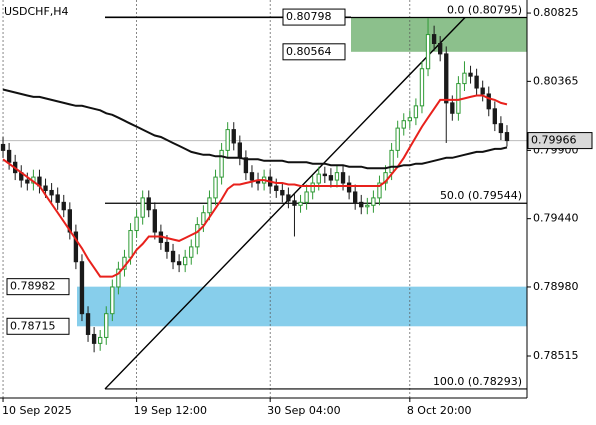 The height and width of the screenshot is (425, 596). Describe the element at coordinates (33, 286) in the screenshot. I see `zone-label: 0.78982` at that location.